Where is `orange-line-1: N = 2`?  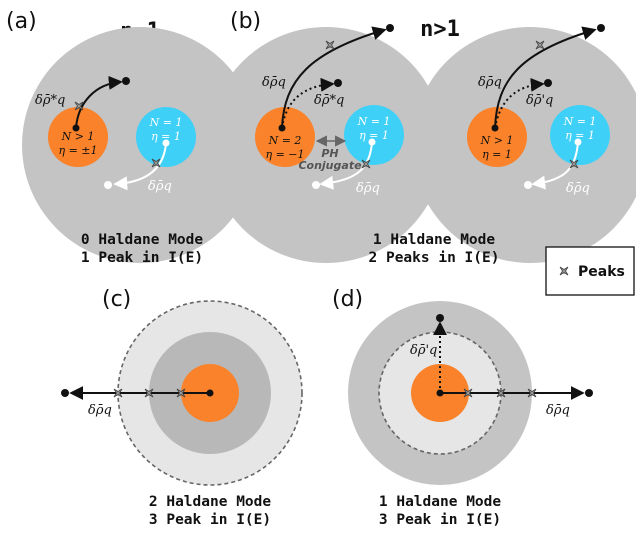 orange-line-1: N = 2 is located at coordinates (285, 140).